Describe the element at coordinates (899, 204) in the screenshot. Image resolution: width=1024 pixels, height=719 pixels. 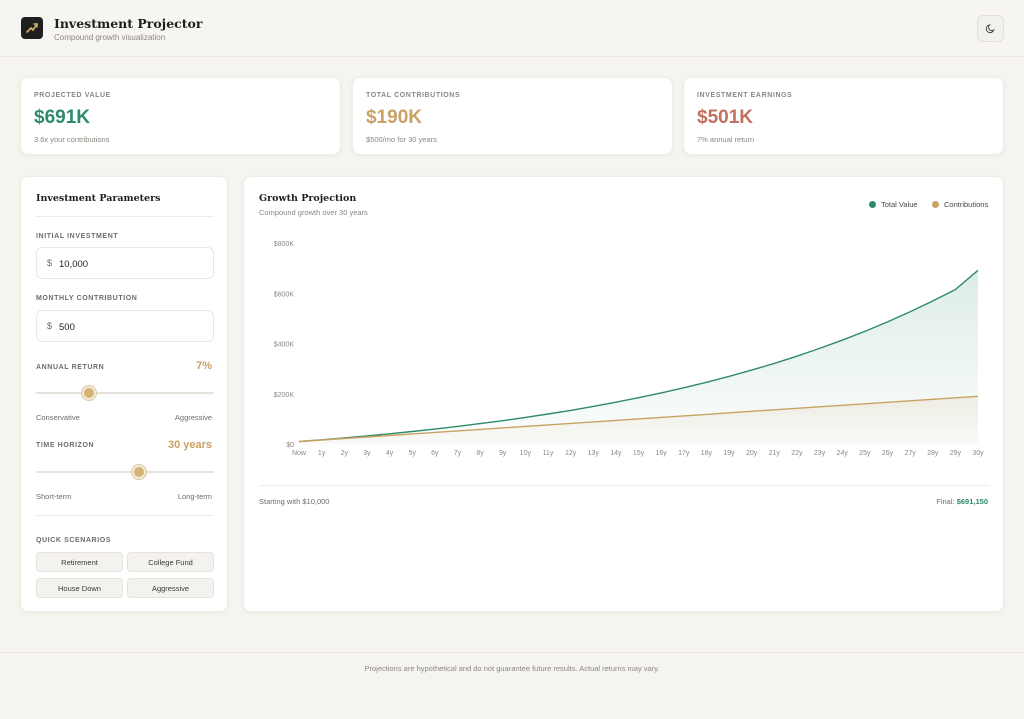
I see `legend-label: Total Value` at that location.